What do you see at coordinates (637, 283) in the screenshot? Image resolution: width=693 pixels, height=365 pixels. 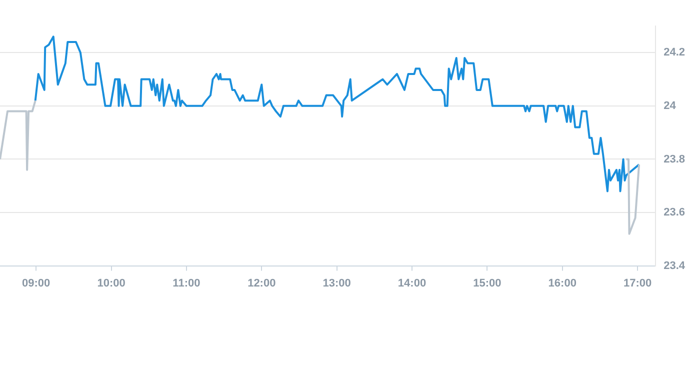 I see `x-tick-label: 17:00` at bounding box center [637, 283].